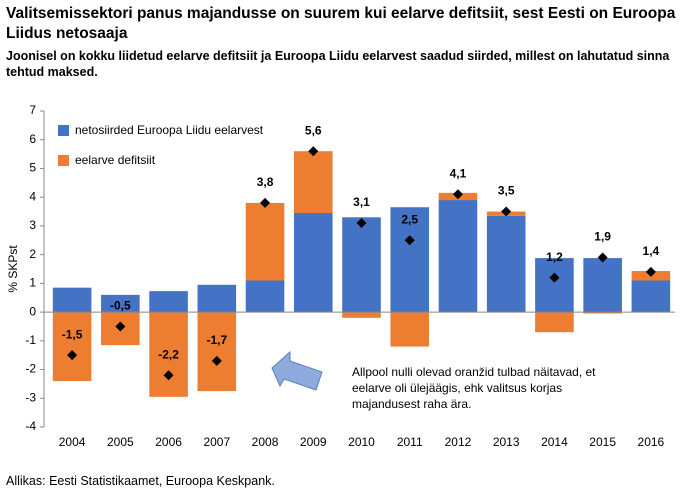  I want to click on x-tick-label: 2012, so click(458, 442).